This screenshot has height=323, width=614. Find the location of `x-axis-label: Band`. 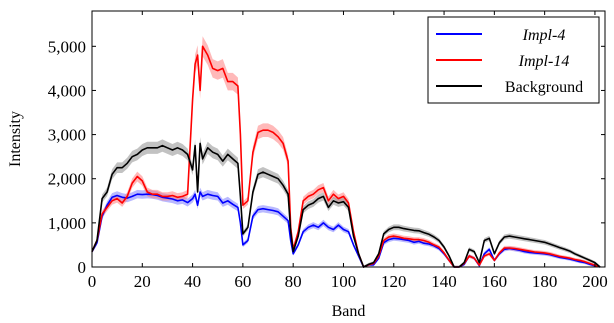

x-axis-label: Band is located at coordinates (349, 311).